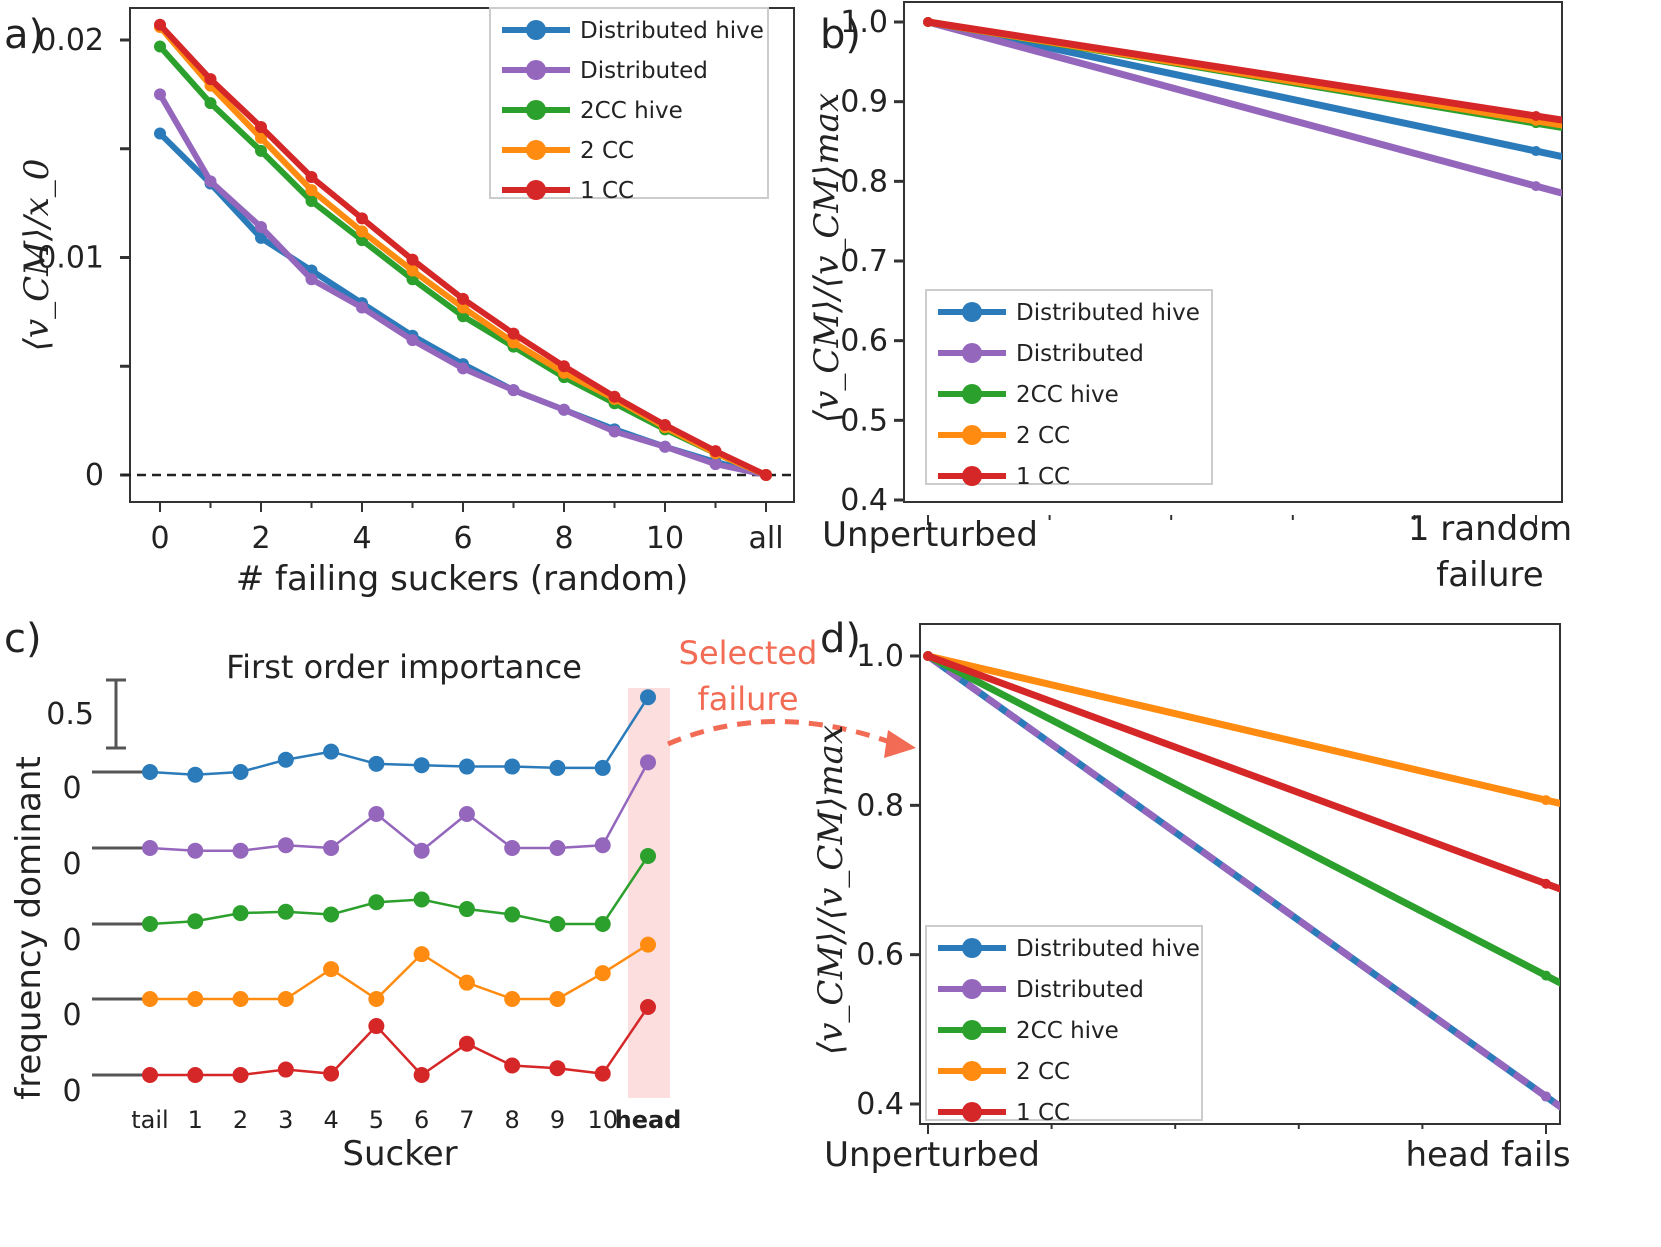 The height and width of the screenshot is (1247, 1661). I want to click on annotation-line1: Selected, so click(748, 653).